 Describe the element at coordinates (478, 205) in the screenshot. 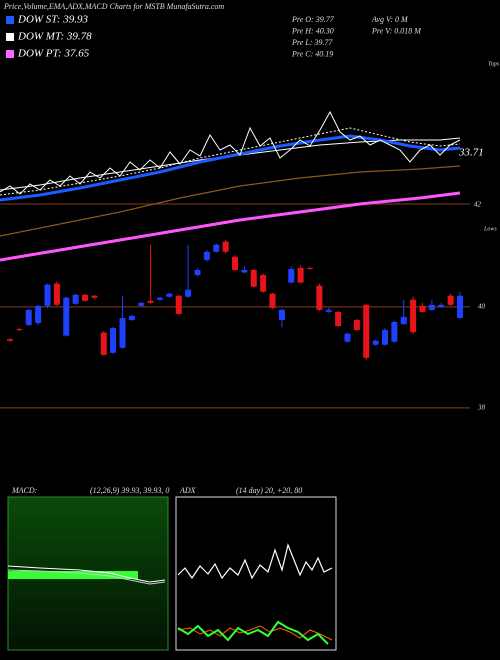

I see `panel-label: 42` at that location.